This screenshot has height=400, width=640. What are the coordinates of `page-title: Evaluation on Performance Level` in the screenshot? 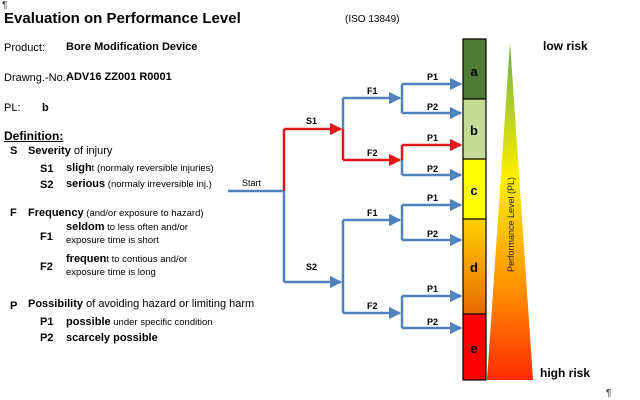 It's located at (122, 18).